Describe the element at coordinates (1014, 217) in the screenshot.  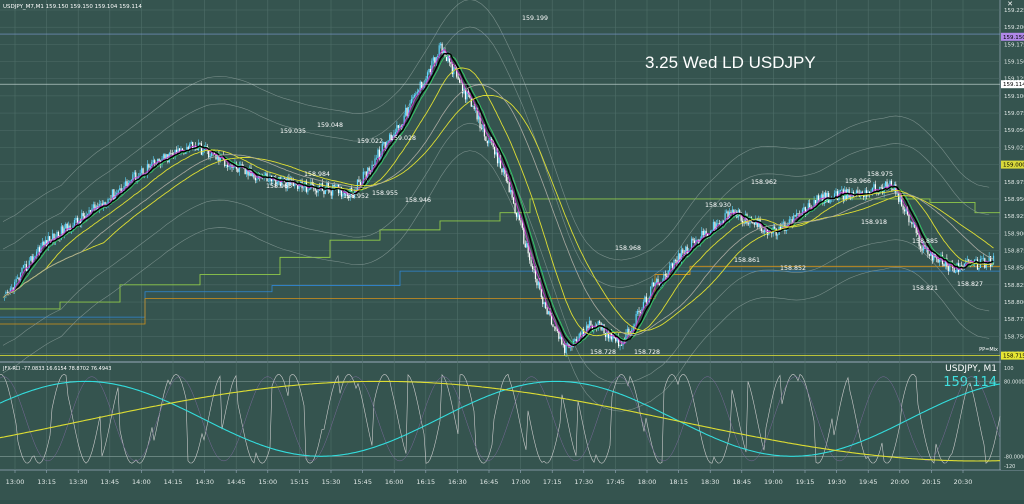
I see `price-axis-label: 158.925` at that location.